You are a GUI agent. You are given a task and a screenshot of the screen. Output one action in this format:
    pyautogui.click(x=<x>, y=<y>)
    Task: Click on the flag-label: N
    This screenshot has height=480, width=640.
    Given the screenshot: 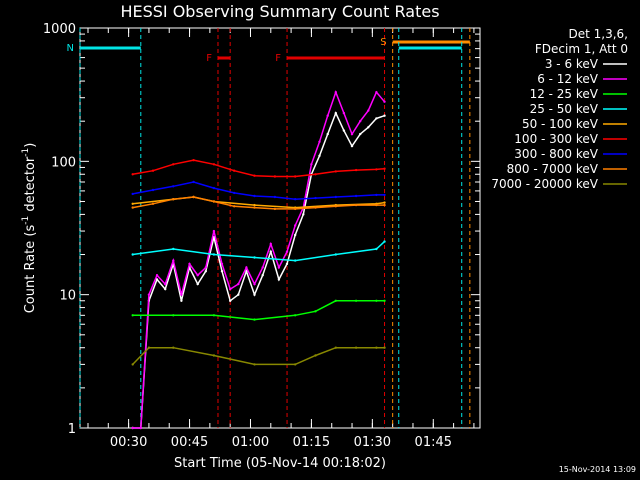 What is the action you would take?
    pyautogui.click(x=70, y=48)
    